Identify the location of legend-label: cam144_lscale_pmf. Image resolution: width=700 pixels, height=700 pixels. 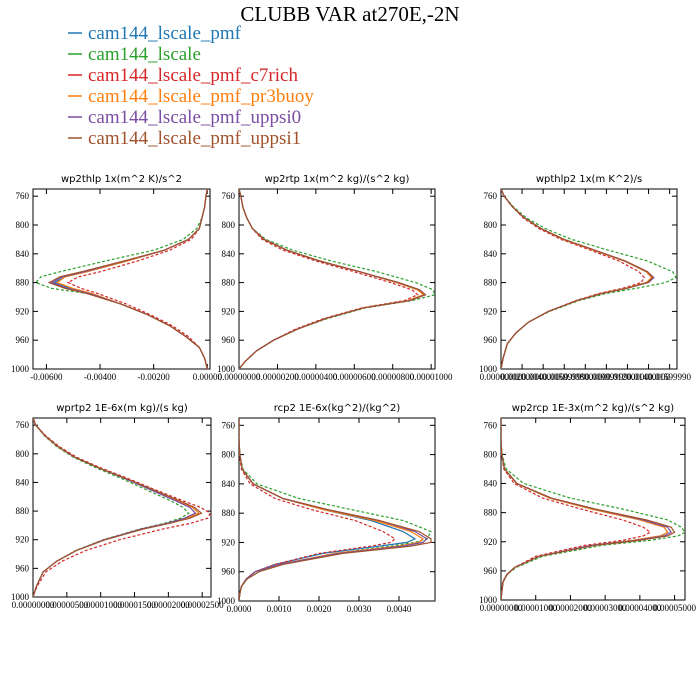
(165, 33).